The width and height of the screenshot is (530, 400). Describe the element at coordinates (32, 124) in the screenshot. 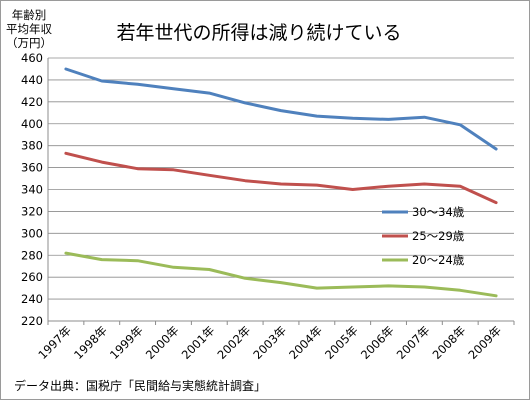

I see `y-tick-label: 400` at that location.